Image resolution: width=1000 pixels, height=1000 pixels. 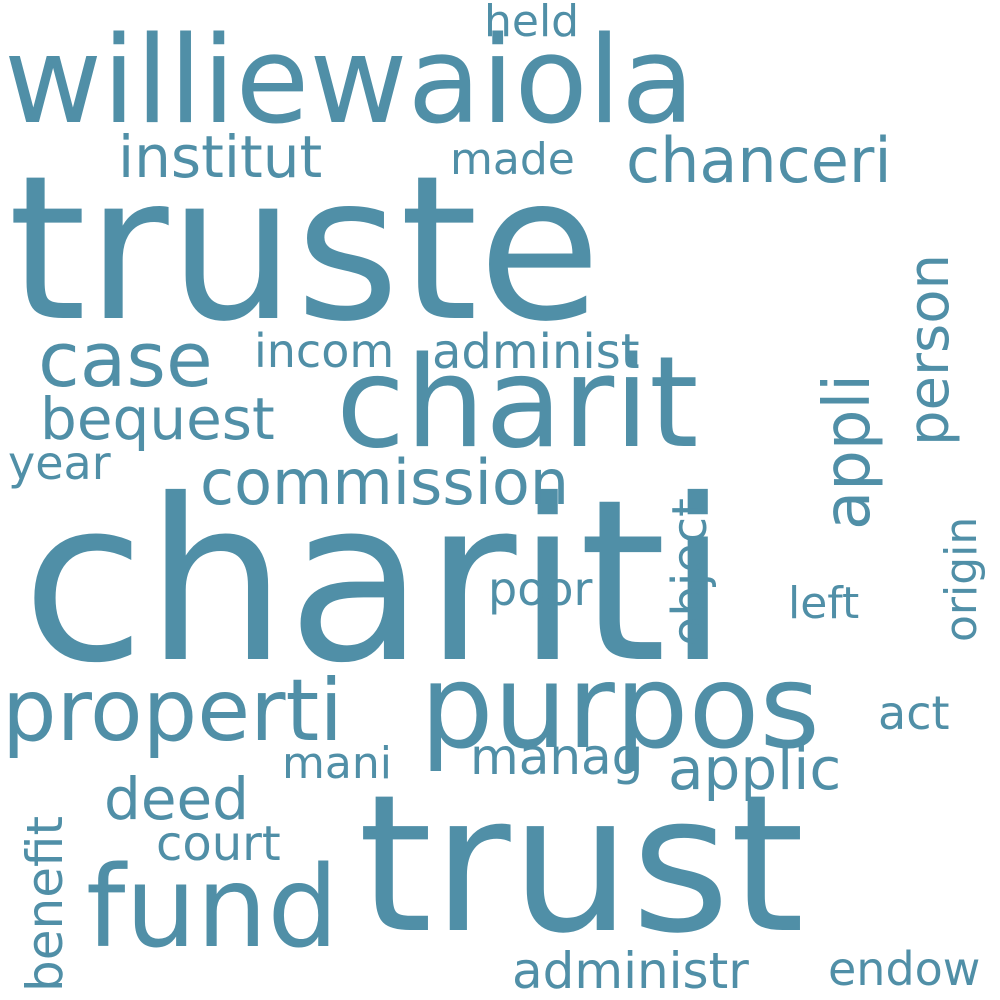 I want to click on word-case: case, so click(x=125, y=359).